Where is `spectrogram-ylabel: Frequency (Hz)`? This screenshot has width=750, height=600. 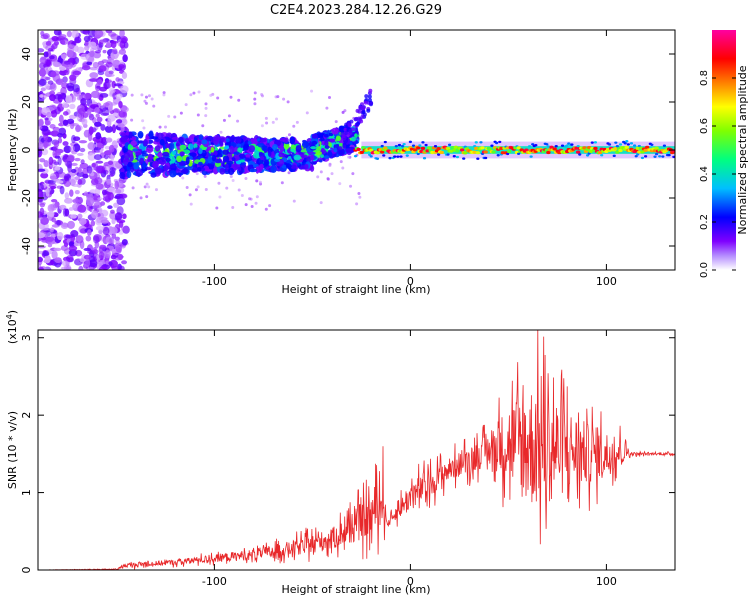
spectrogram-ylabel: Frequency (Hz) is located at coordinates (12, 150).